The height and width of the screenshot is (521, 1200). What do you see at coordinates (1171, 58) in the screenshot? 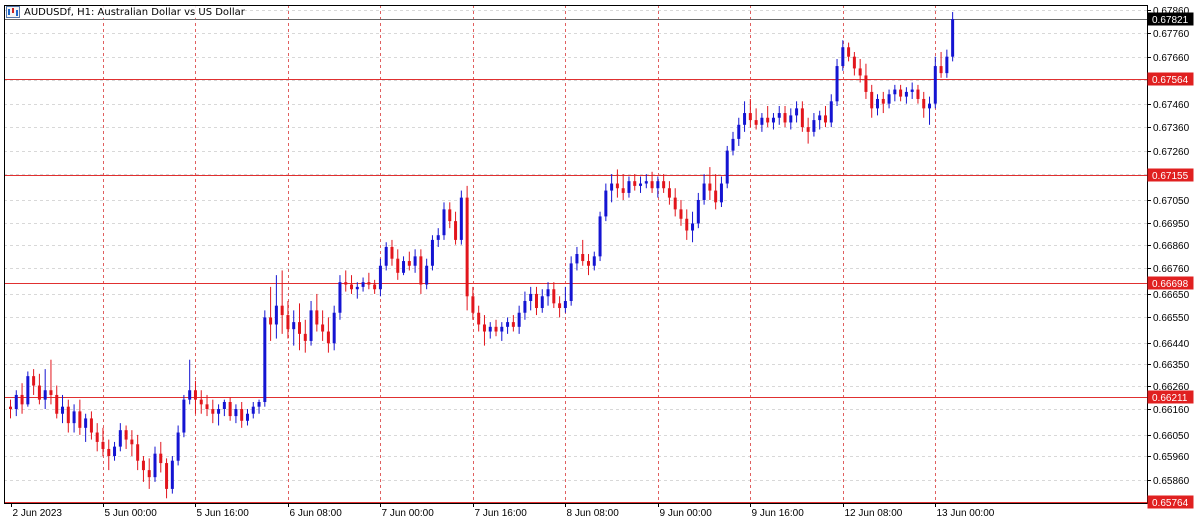
I see `price-tick-label: 0.67660` at bounding box center [1171, 58].